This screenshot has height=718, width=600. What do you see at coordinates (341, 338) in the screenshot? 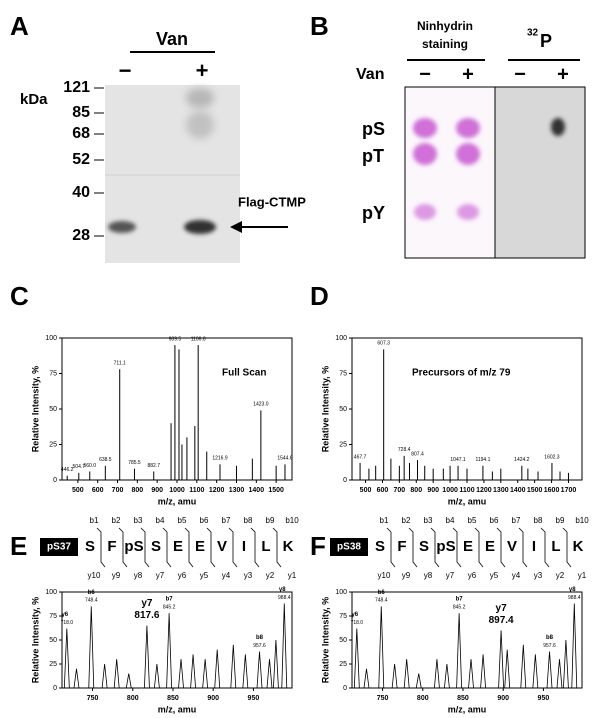
I see `y-tick-label: 100` at bounding box center [341, 338].